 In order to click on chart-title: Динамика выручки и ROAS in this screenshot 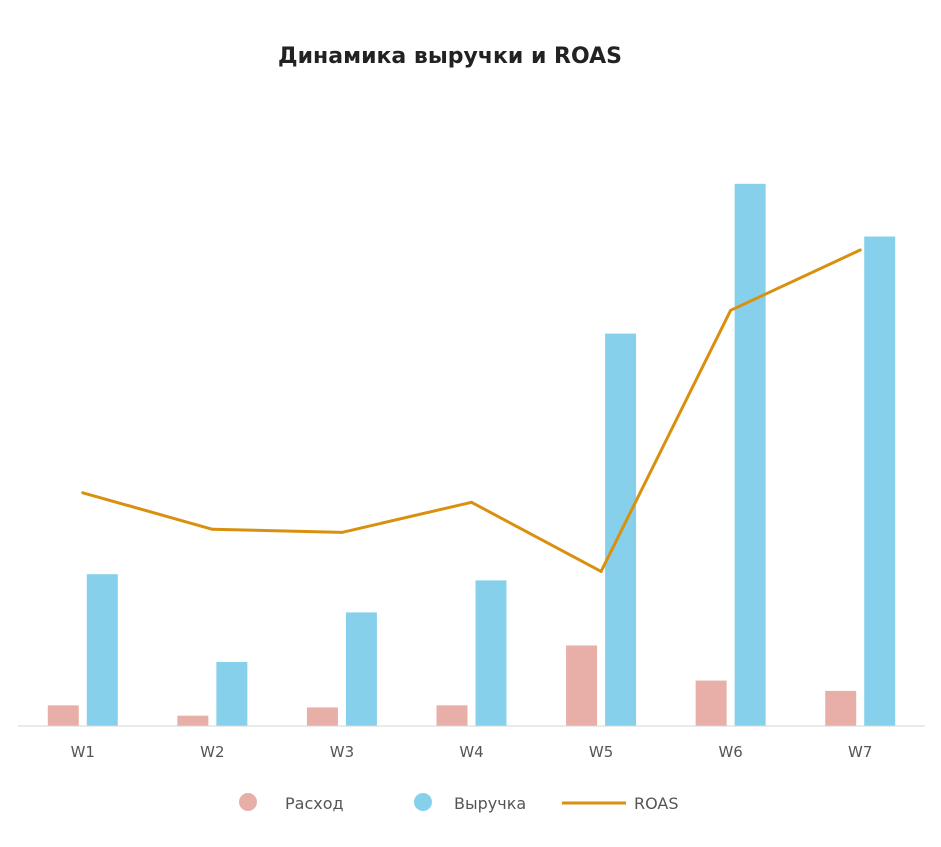, I will do `click(450, 56)`.